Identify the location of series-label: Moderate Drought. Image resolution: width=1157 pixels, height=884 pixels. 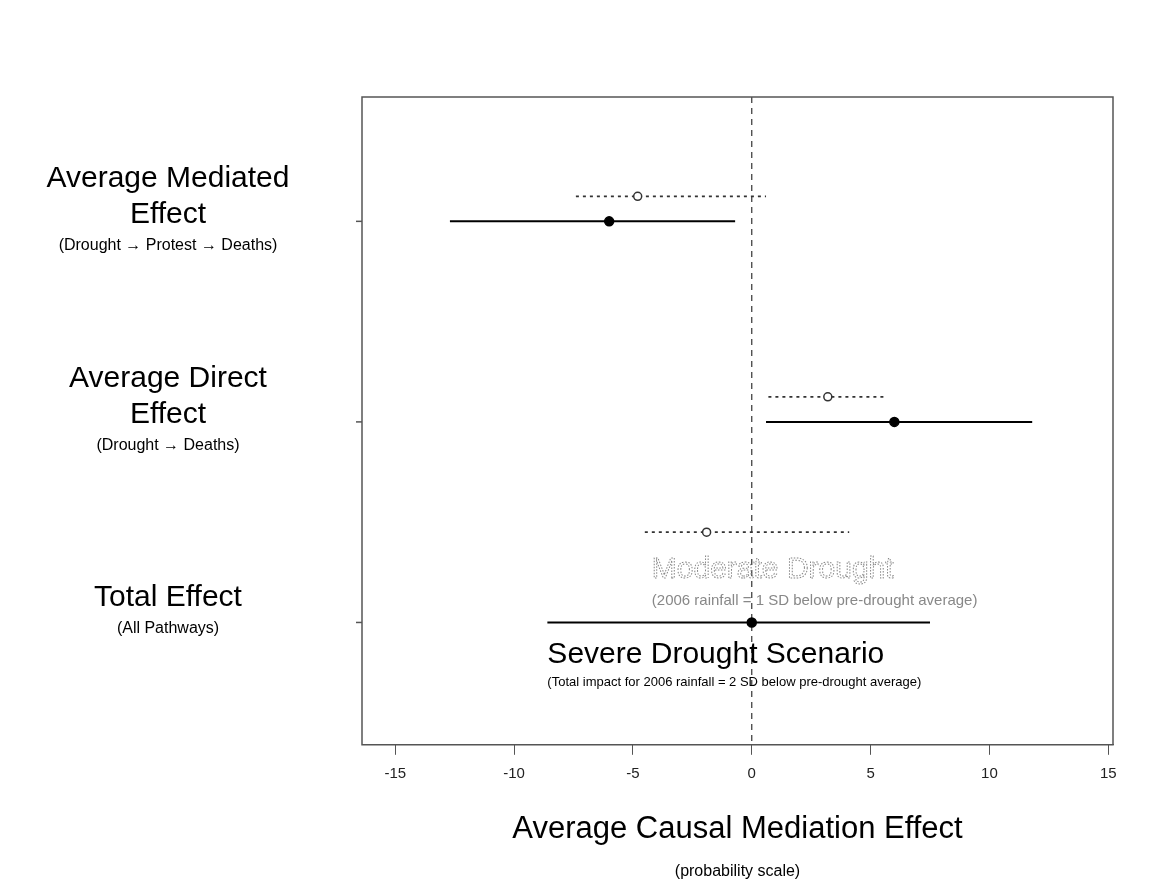
(773, 568).